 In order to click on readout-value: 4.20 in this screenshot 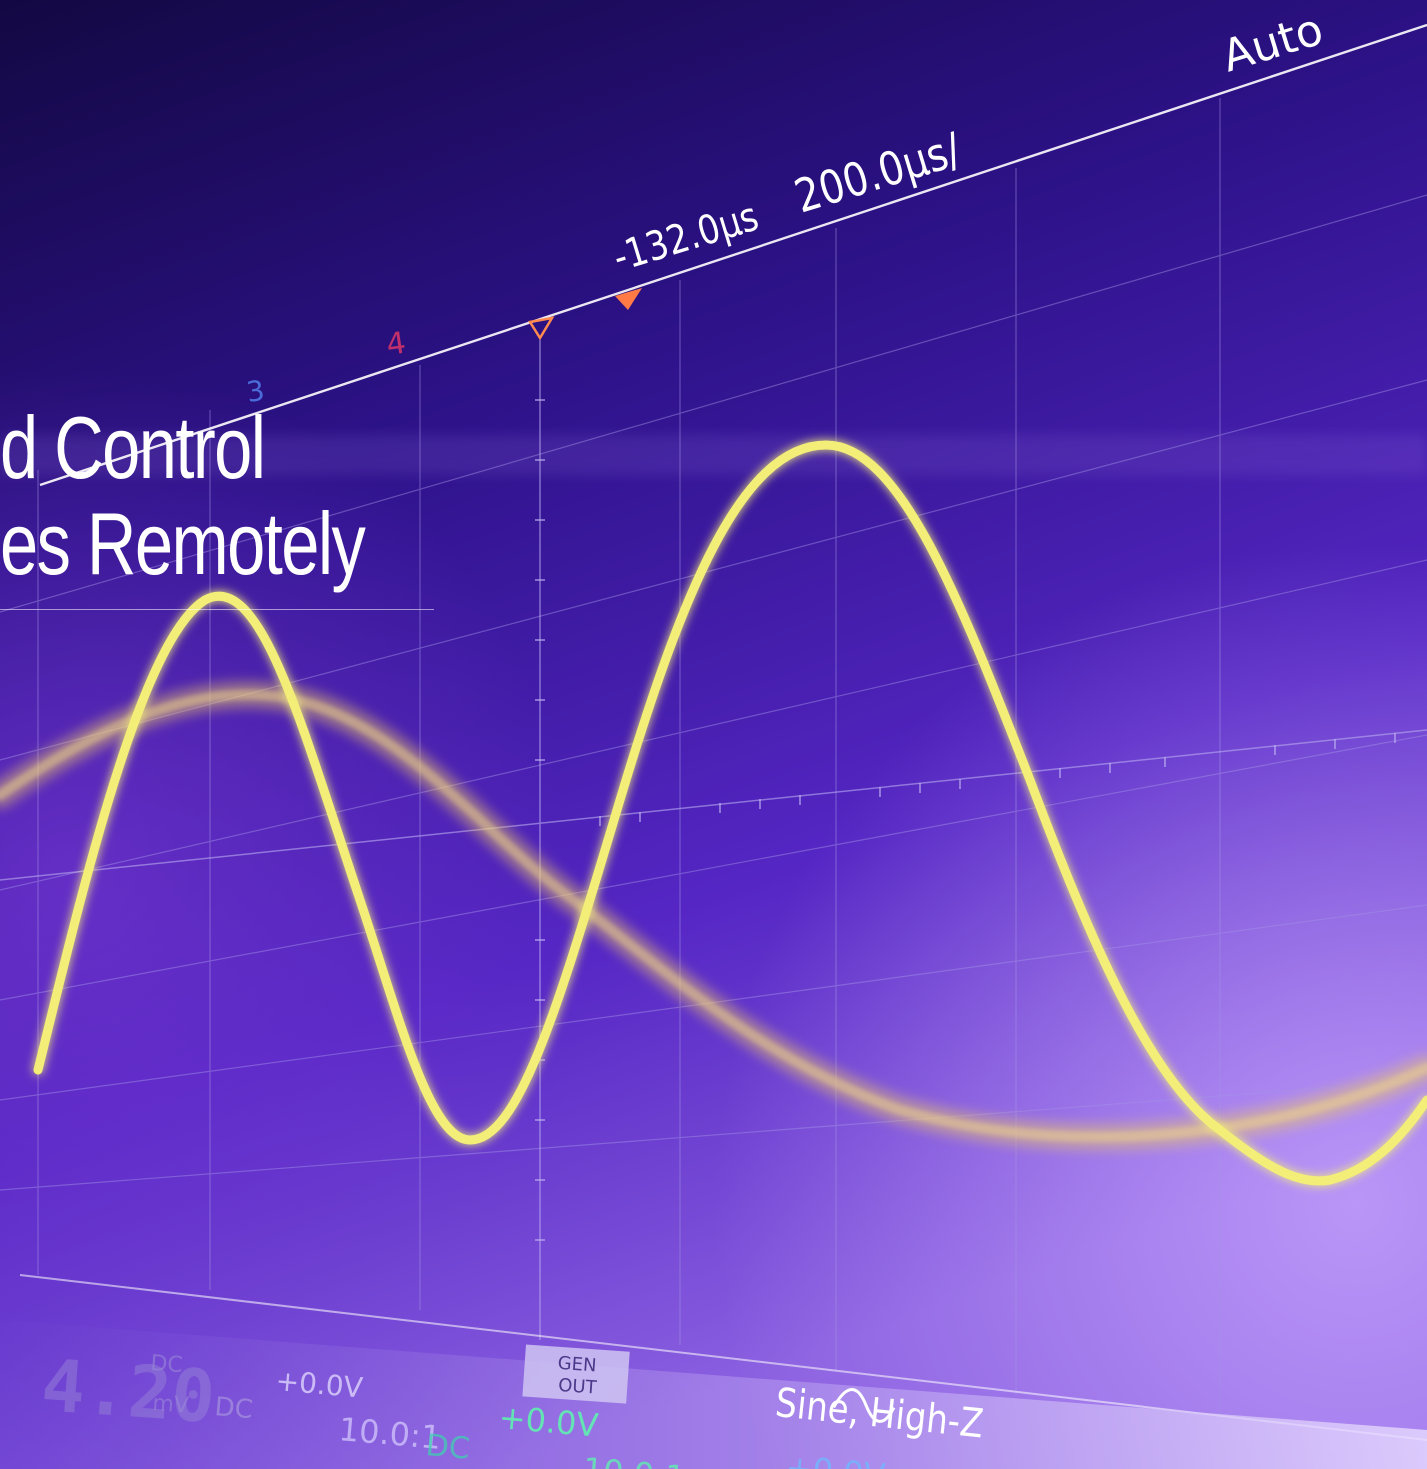, I will do `click(128, 1391)`.